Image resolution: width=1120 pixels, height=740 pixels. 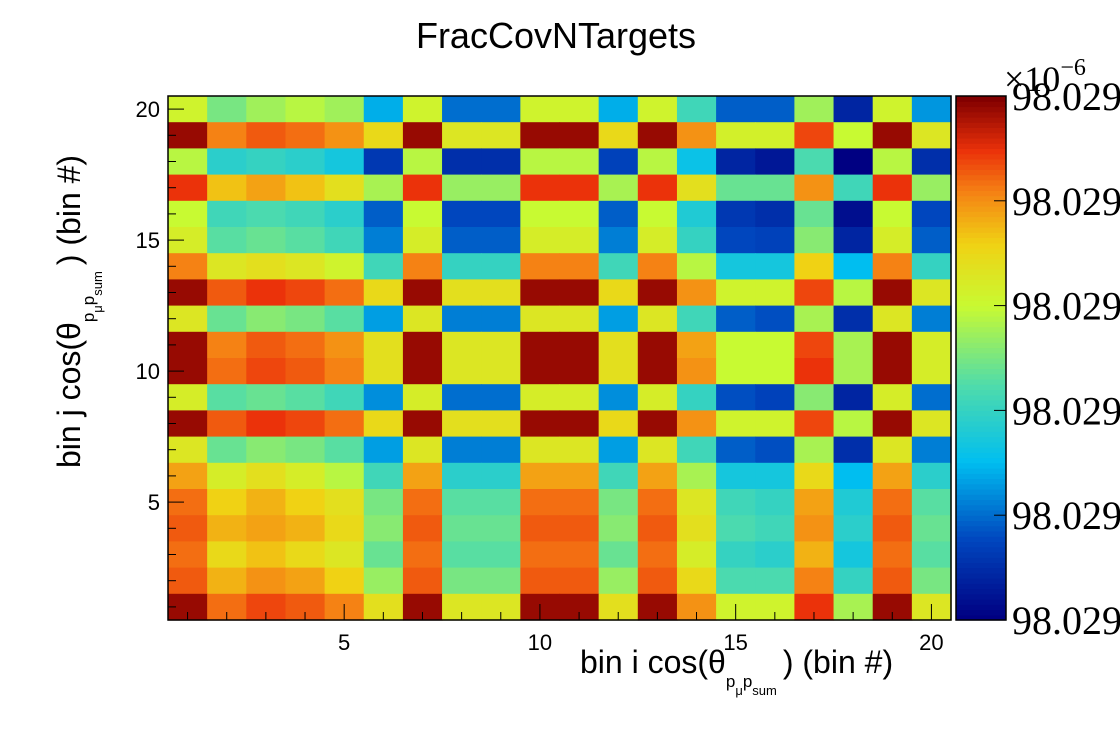 What do you see at coordinates (775, 266) in the screenshot?
I see `heatmap-cell-i16-j14` at bounding box center [775, 266].